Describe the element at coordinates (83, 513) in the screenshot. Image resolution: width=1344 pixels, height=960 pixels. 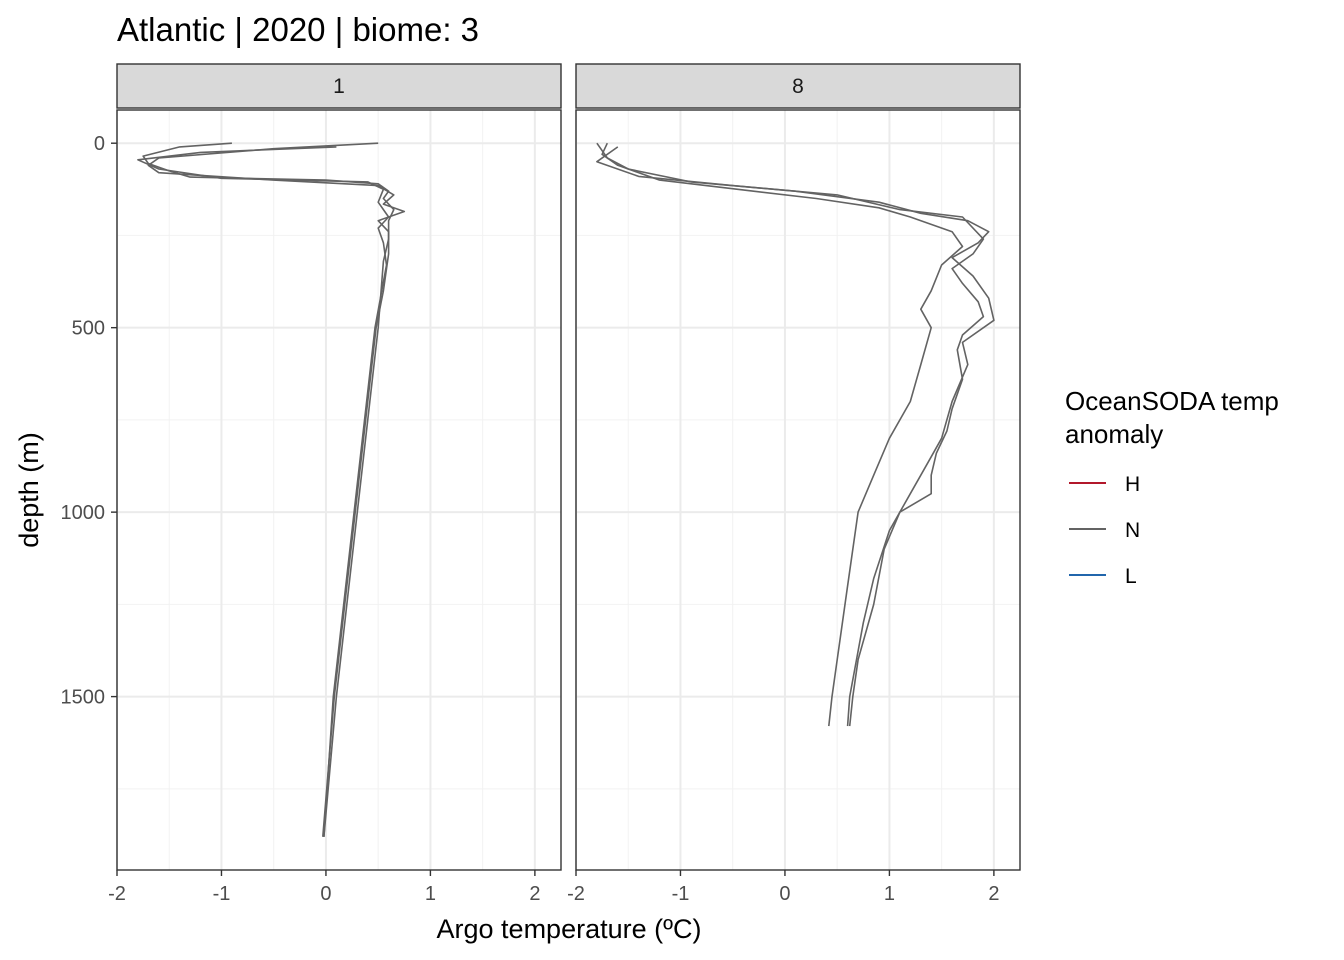
I see `y-tick-label: 1000` at that location.